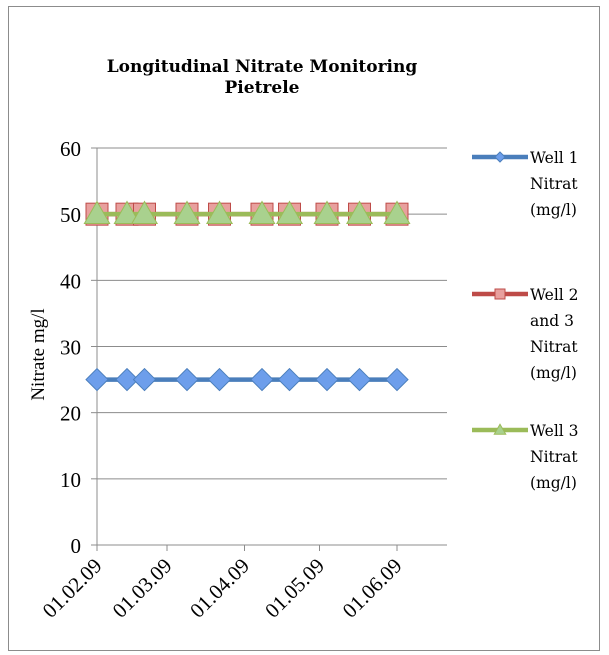 This screenshot has height=655, width=609. Describe the element at coordinates (372, 588) in the screenshot. I see `x-tick-label: 01.06.09` at that location.